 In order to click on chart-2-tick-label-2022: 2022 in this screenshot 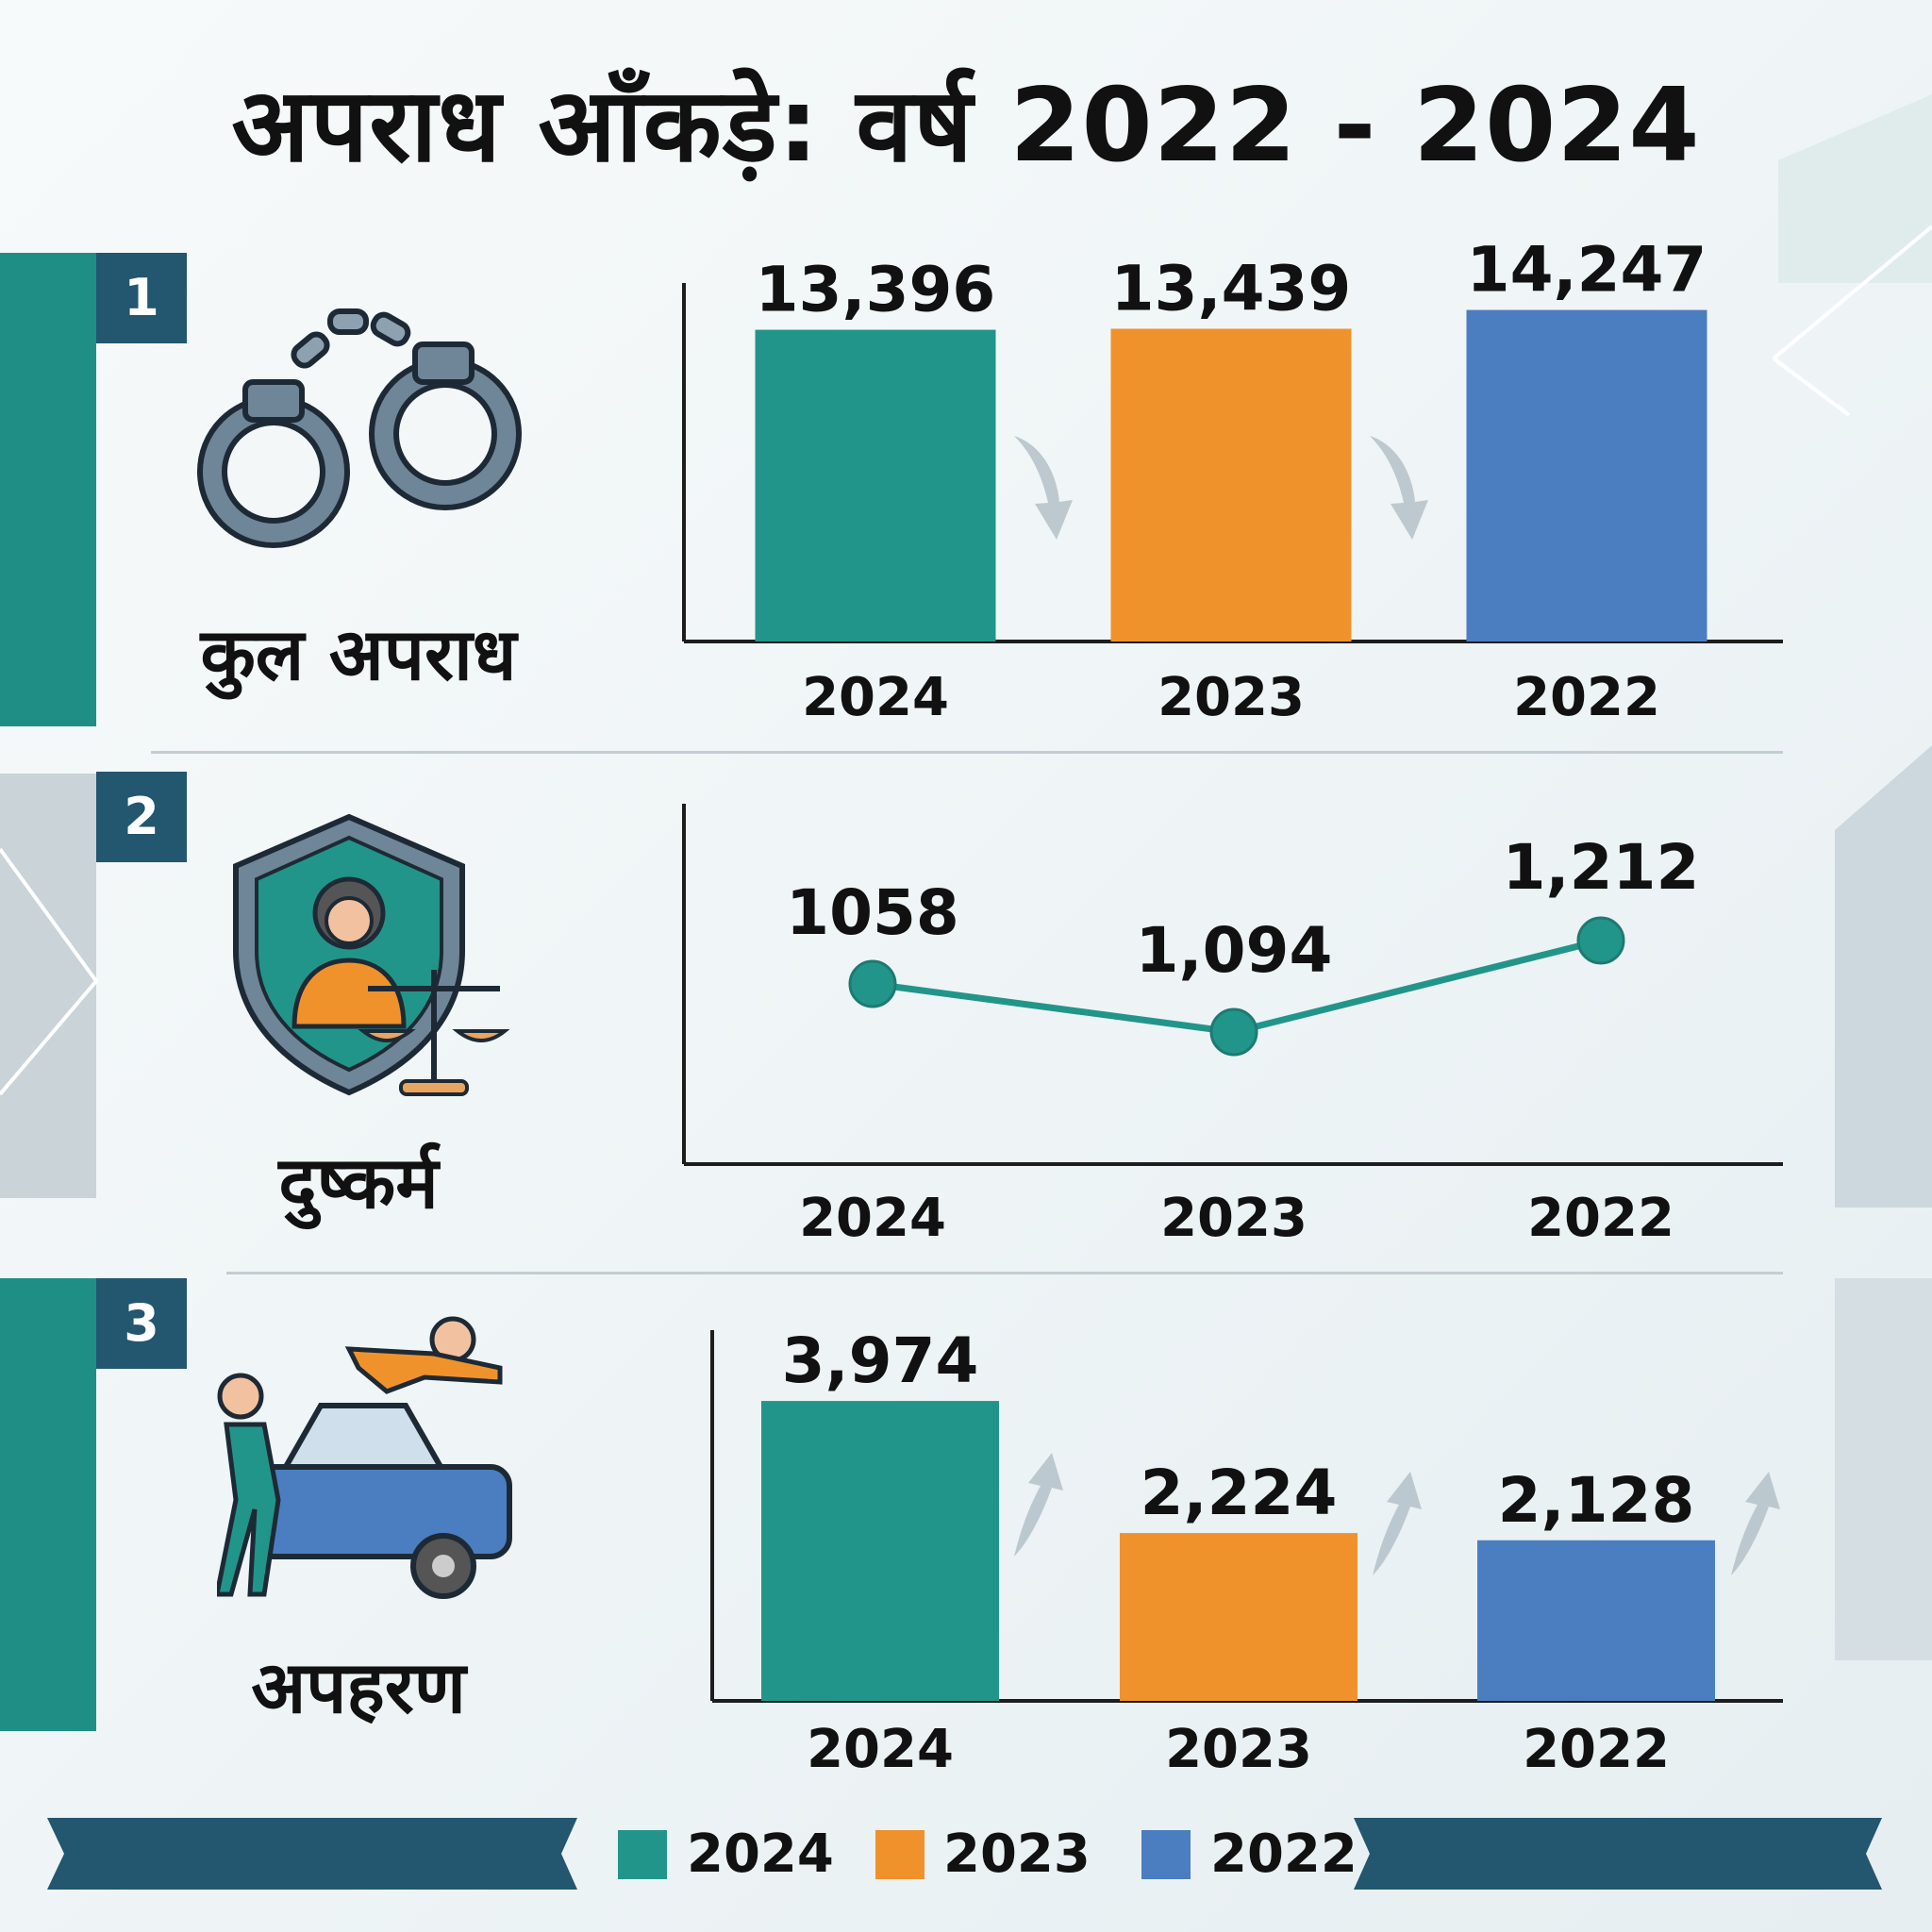, I will do `click(1601, 1218)`.